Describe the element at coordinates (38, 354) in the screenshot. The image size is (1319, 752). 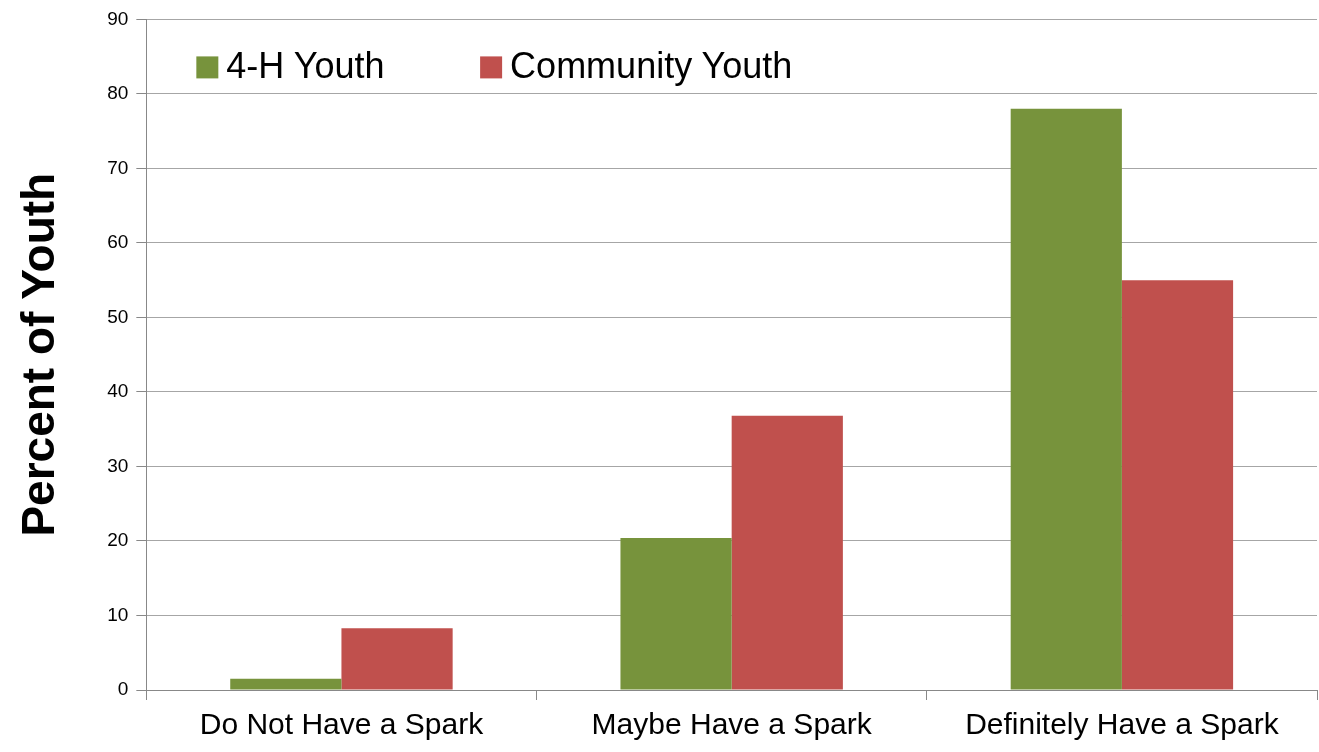
I see `y-axis-title: Percent of Youth` at that location.